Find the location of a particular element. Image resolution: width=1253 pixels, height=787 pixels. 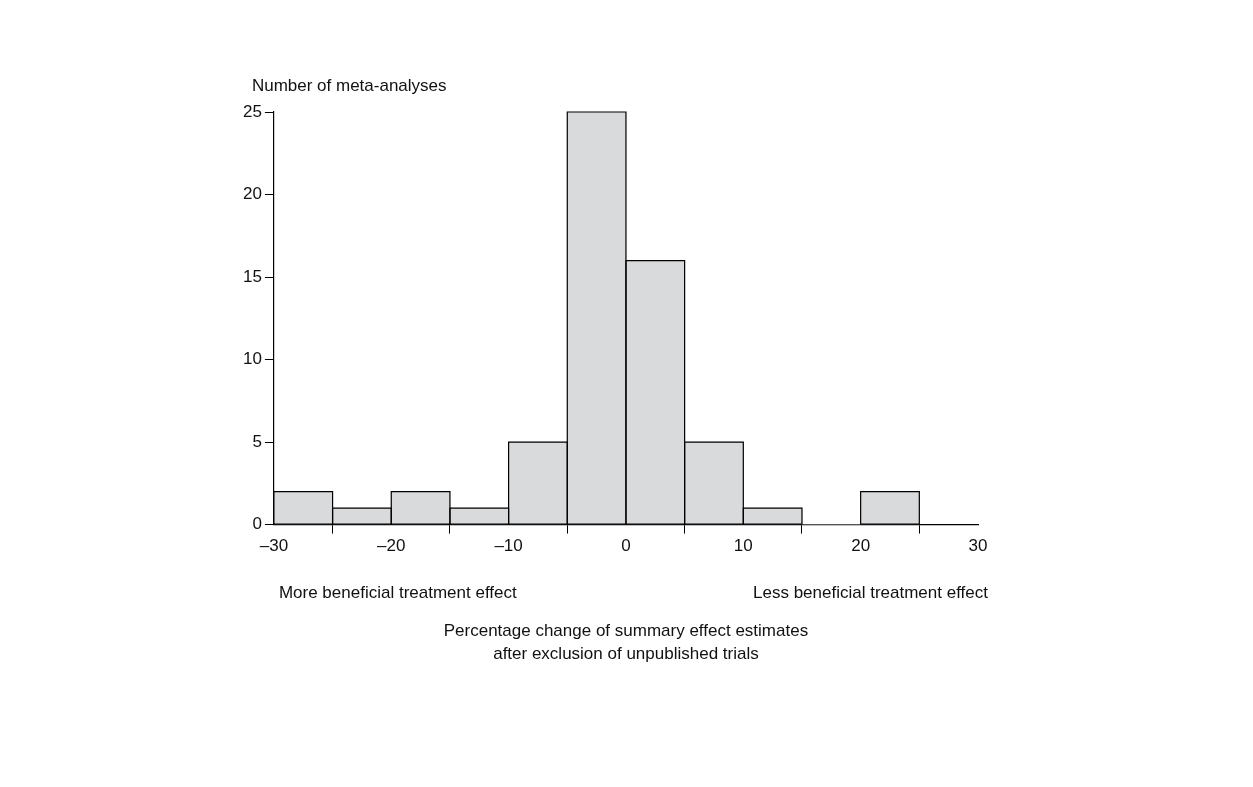

x-axis-title: Percentage change of summary effect estimates after exclusion of unpublished trials is located at coordinates (626, 642).